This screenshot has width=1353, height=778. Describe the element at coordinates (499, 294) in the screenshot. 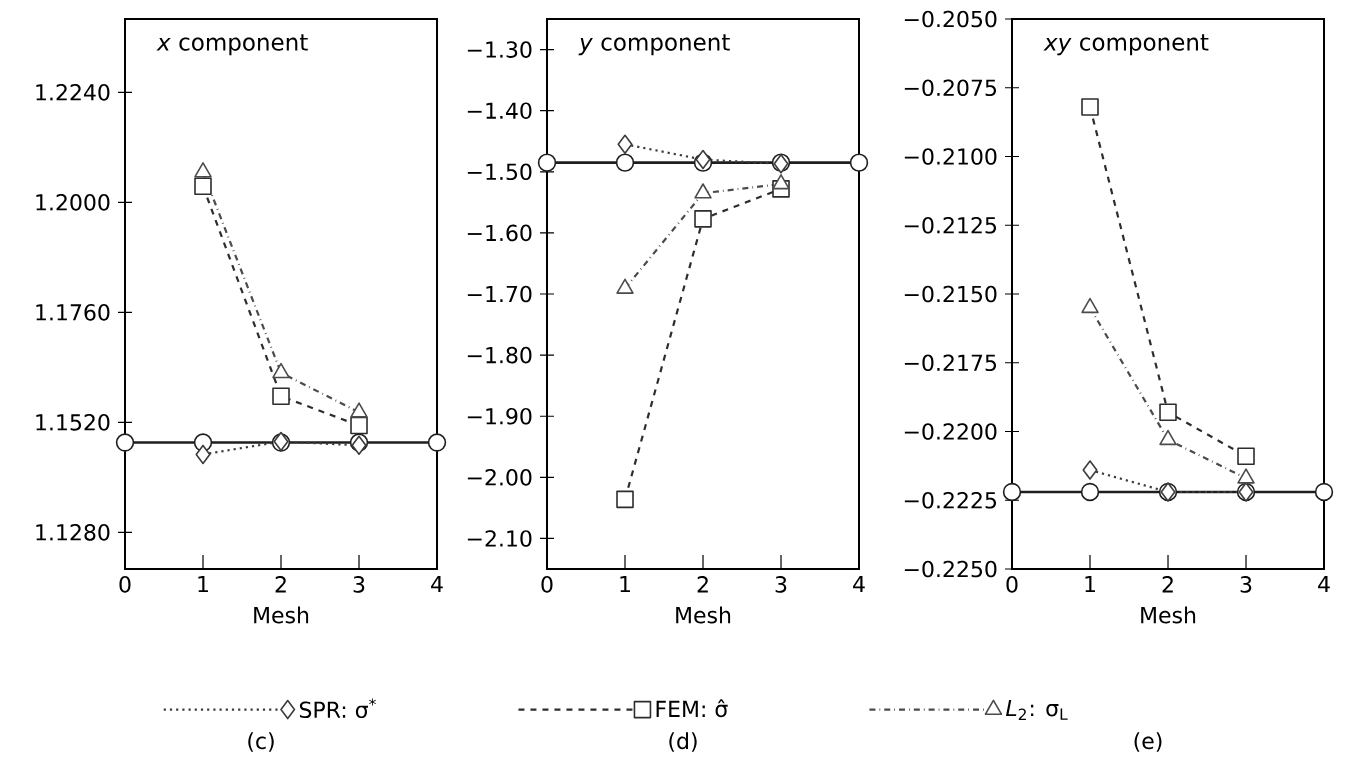

I see `y-tick-label: −1.70` at that location.